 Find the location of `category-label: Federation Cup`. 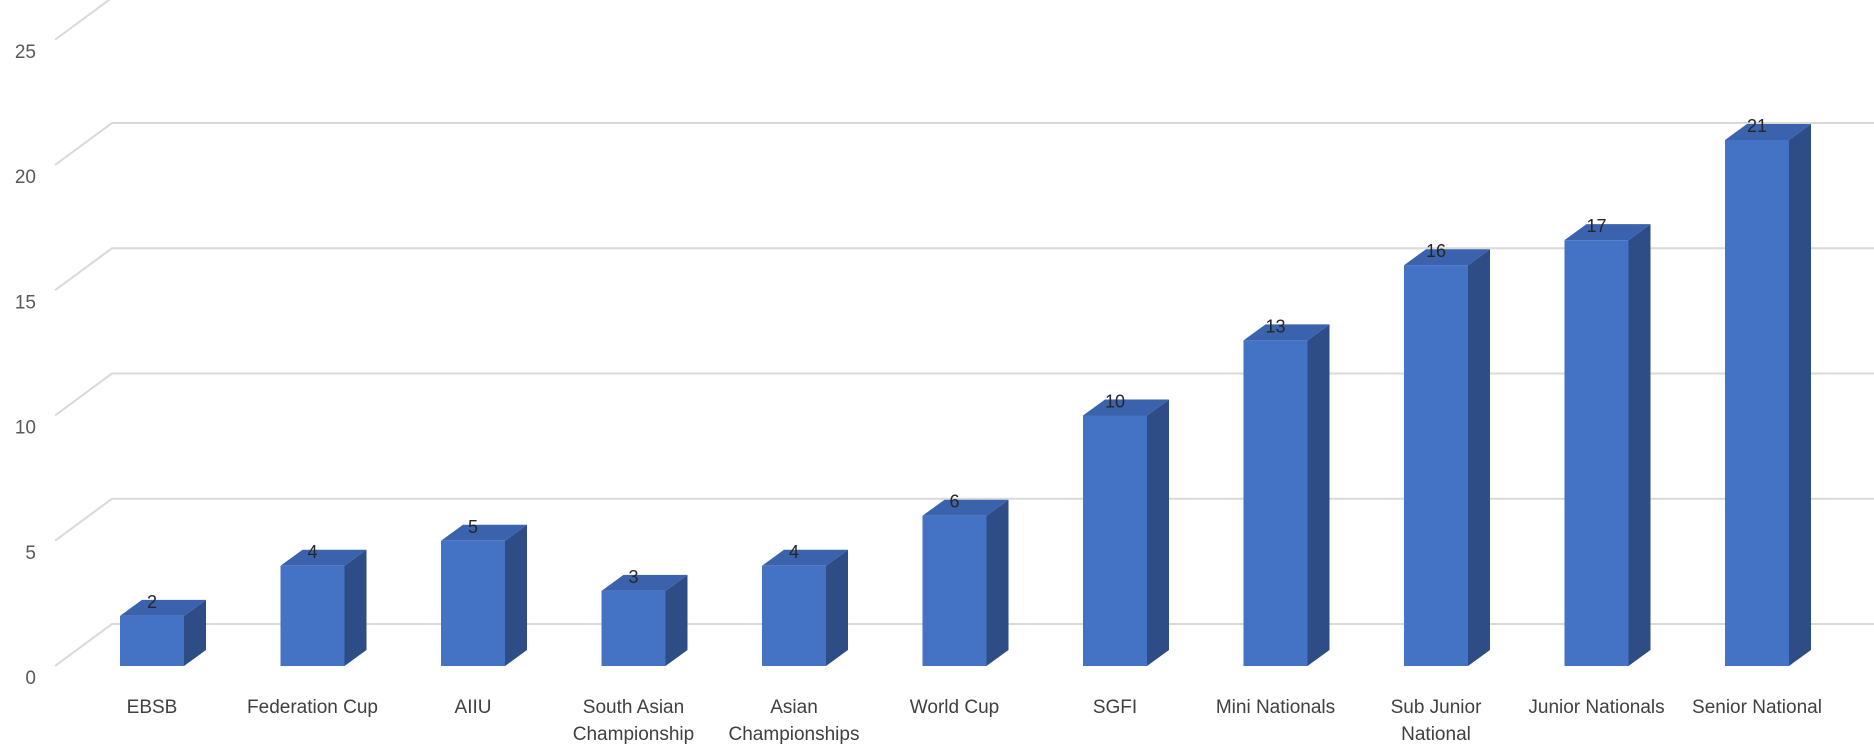

category-label: Federation Cup is located at coordinates (312, 707).